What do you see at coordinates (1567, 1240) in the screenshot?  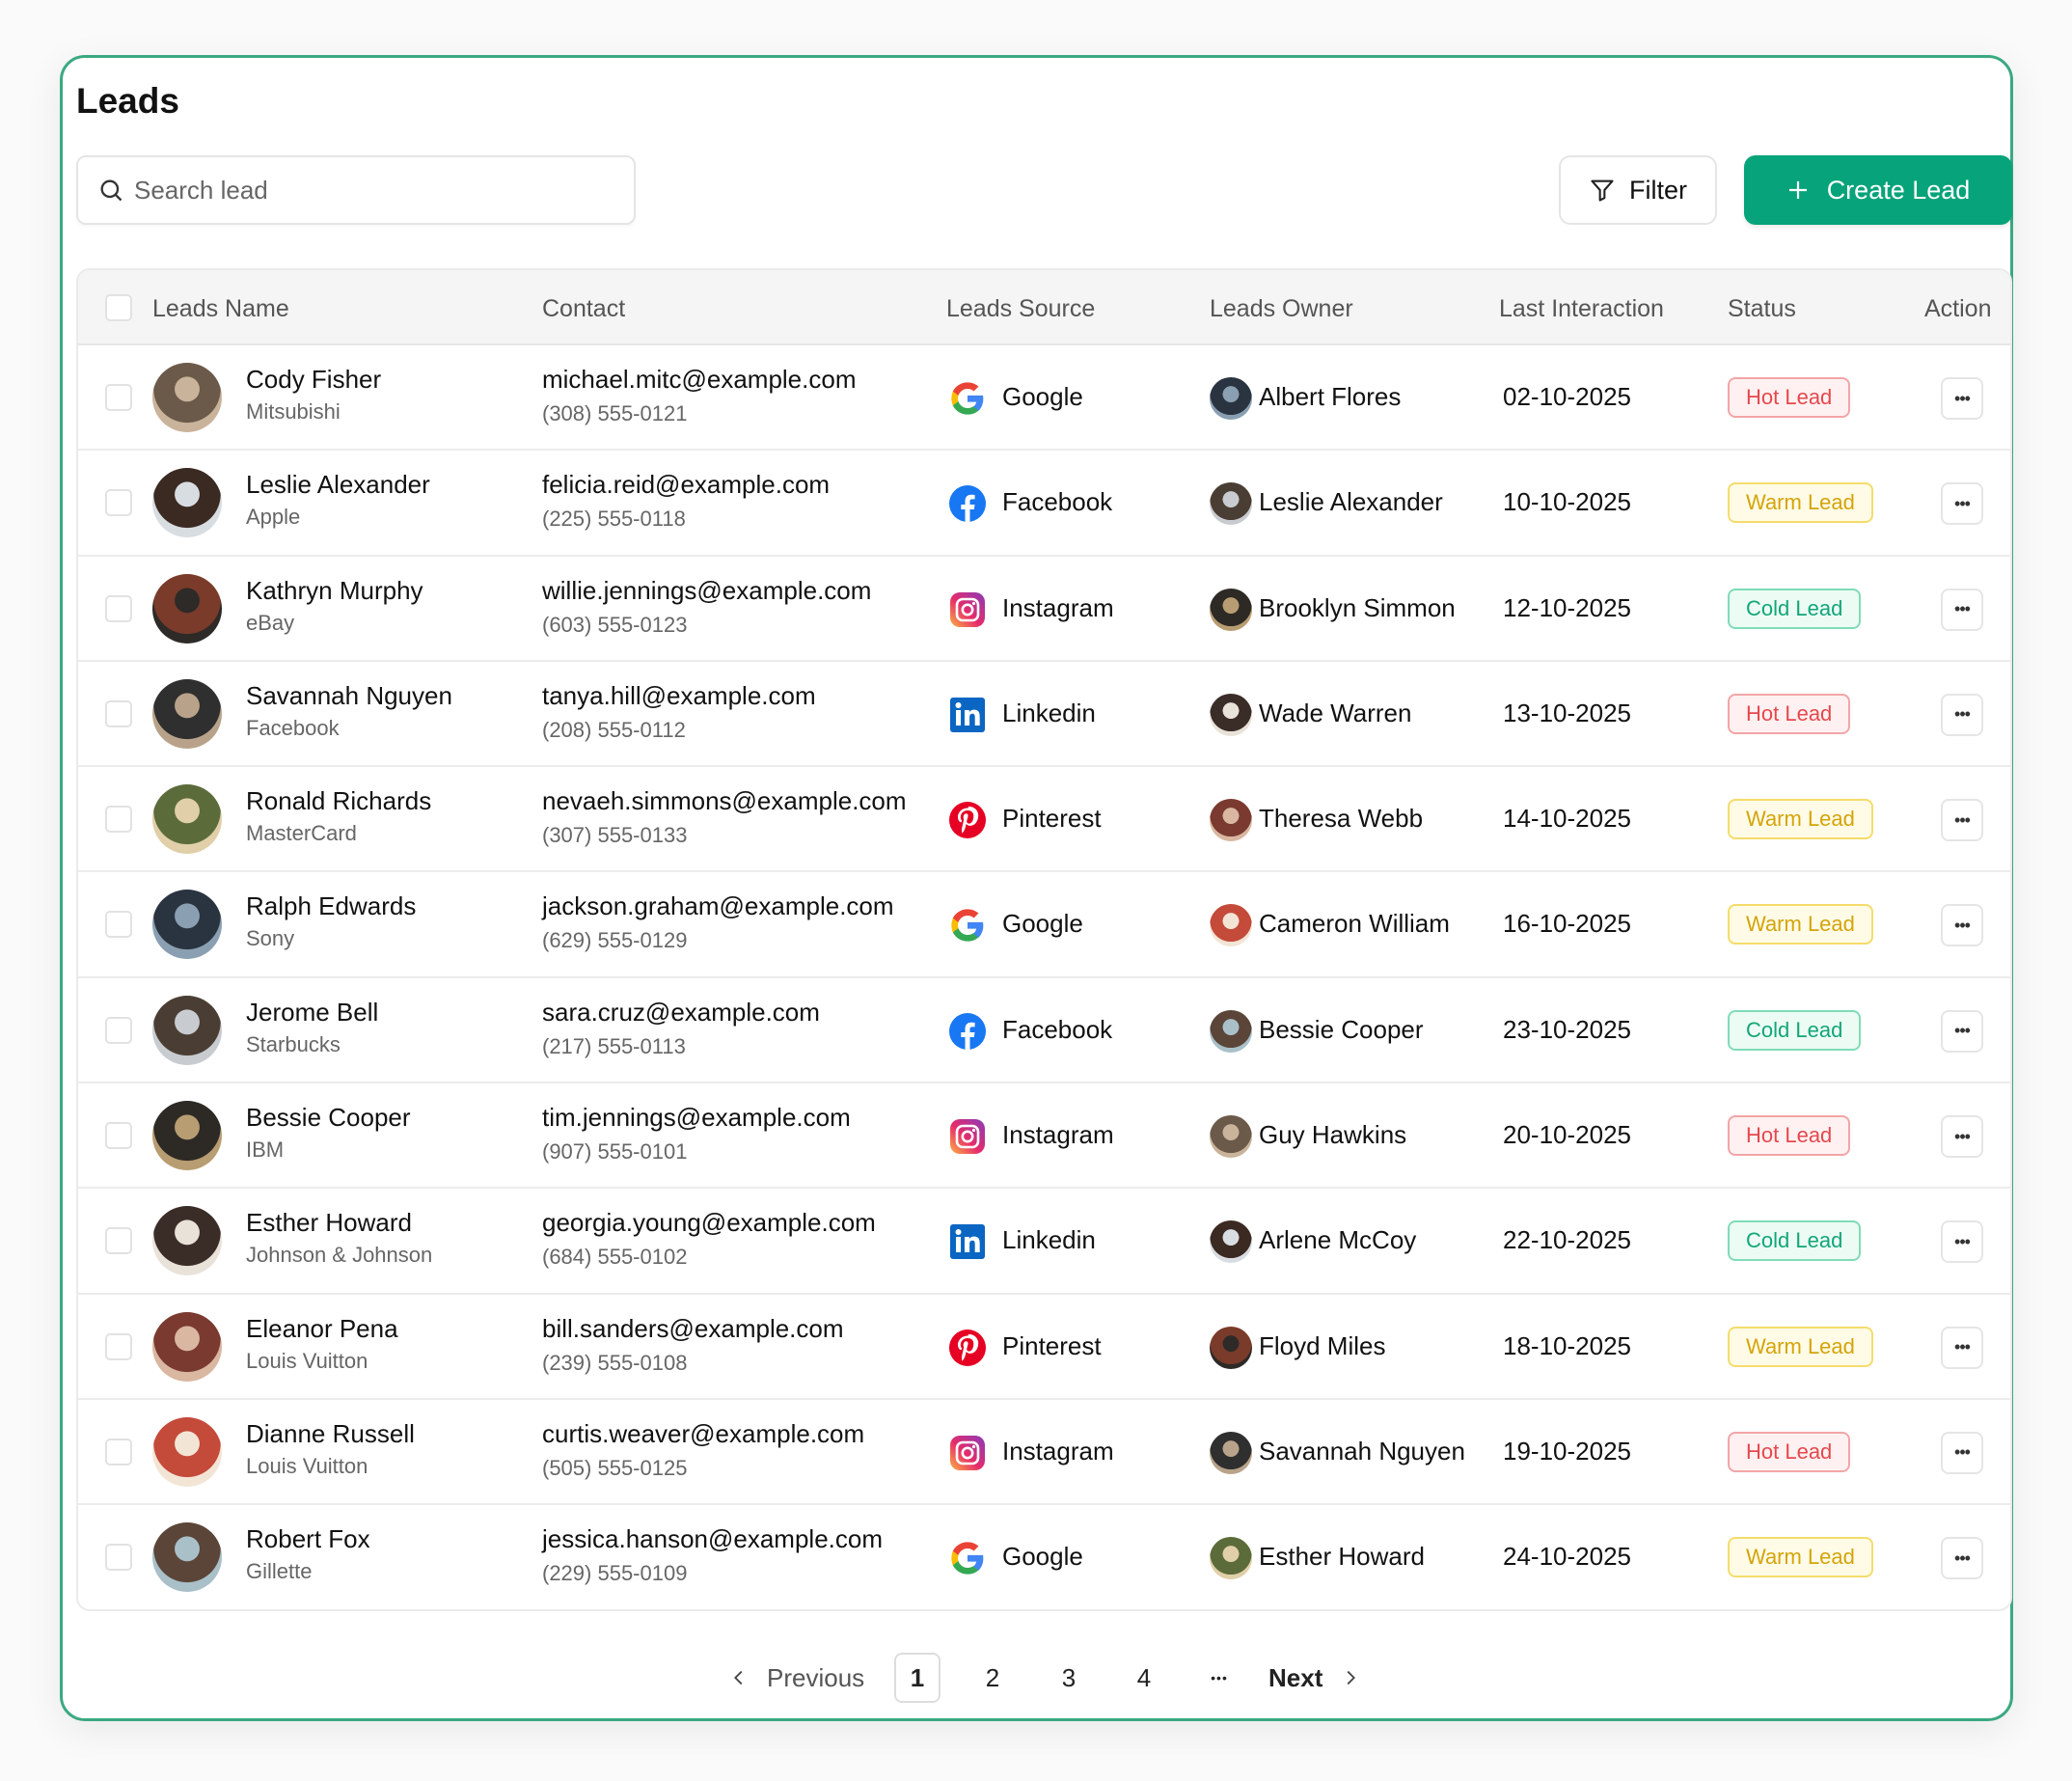 I see `last-interaction: 22-10-2025` at bounding box center [1567, 1240].